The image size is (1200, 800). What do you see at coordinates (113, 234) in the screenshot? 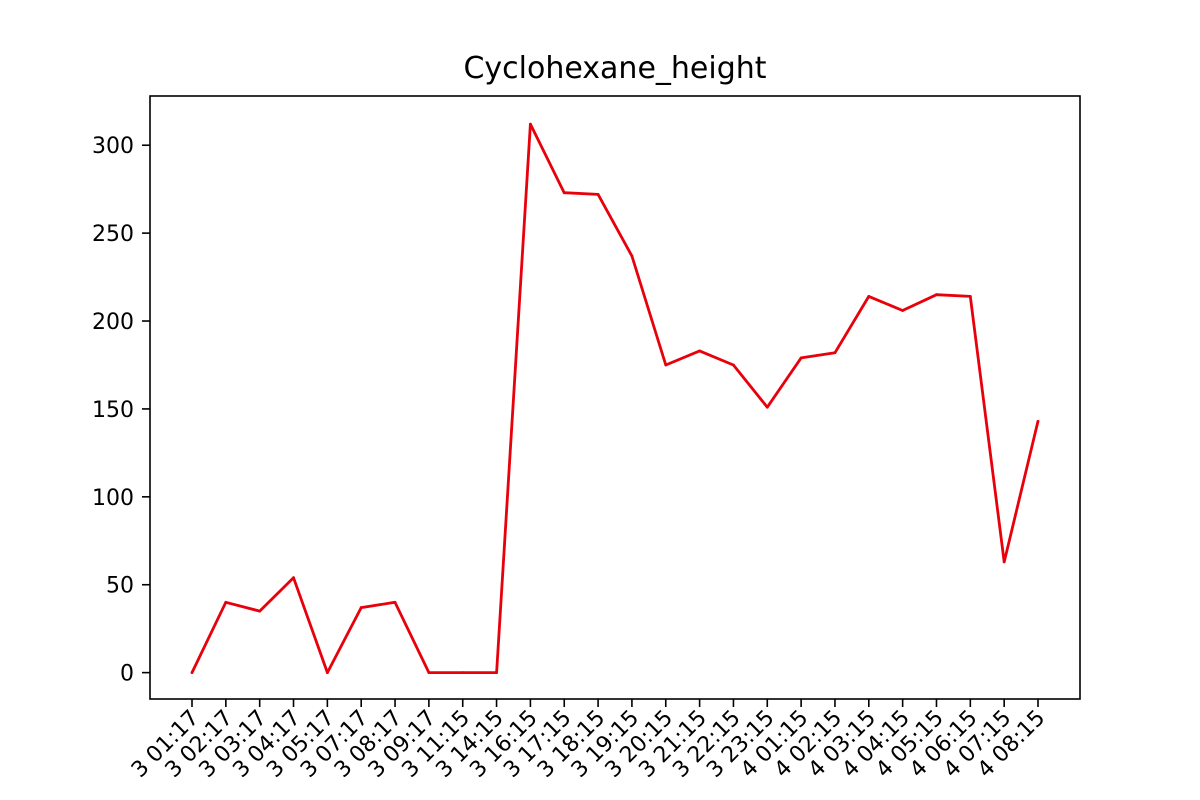
I see `y-tick-label: 250` at bounding box center [113, 234].